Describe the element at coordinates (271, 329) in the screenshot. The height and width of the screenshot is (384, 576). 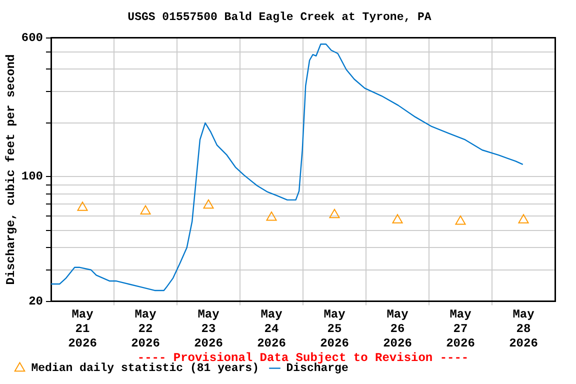
I see `x-tick-label: May 24 2026` at that location.